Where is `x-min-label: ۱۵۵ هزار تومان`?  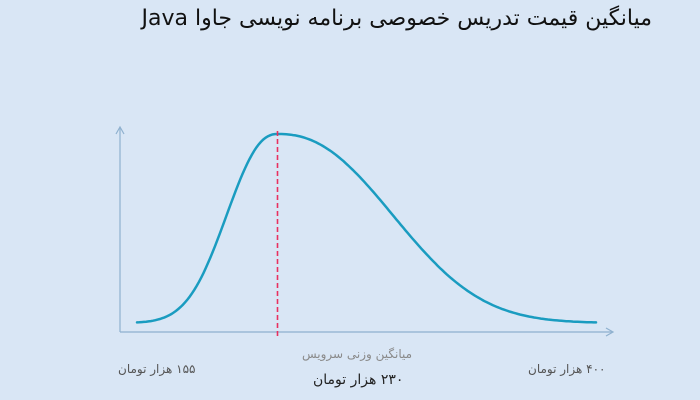 x-min-label: ۱۵۵ هزار تومان is located at coordinates (157, 369).